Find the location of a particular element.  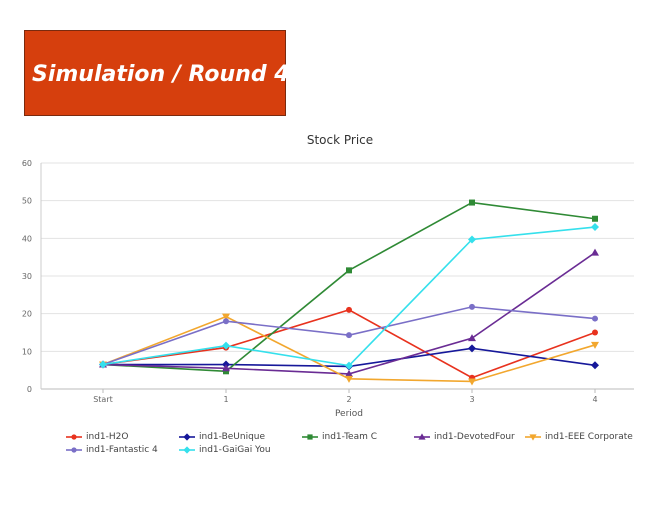

chart-title: Stock Price is located at coordinates (340, 140).